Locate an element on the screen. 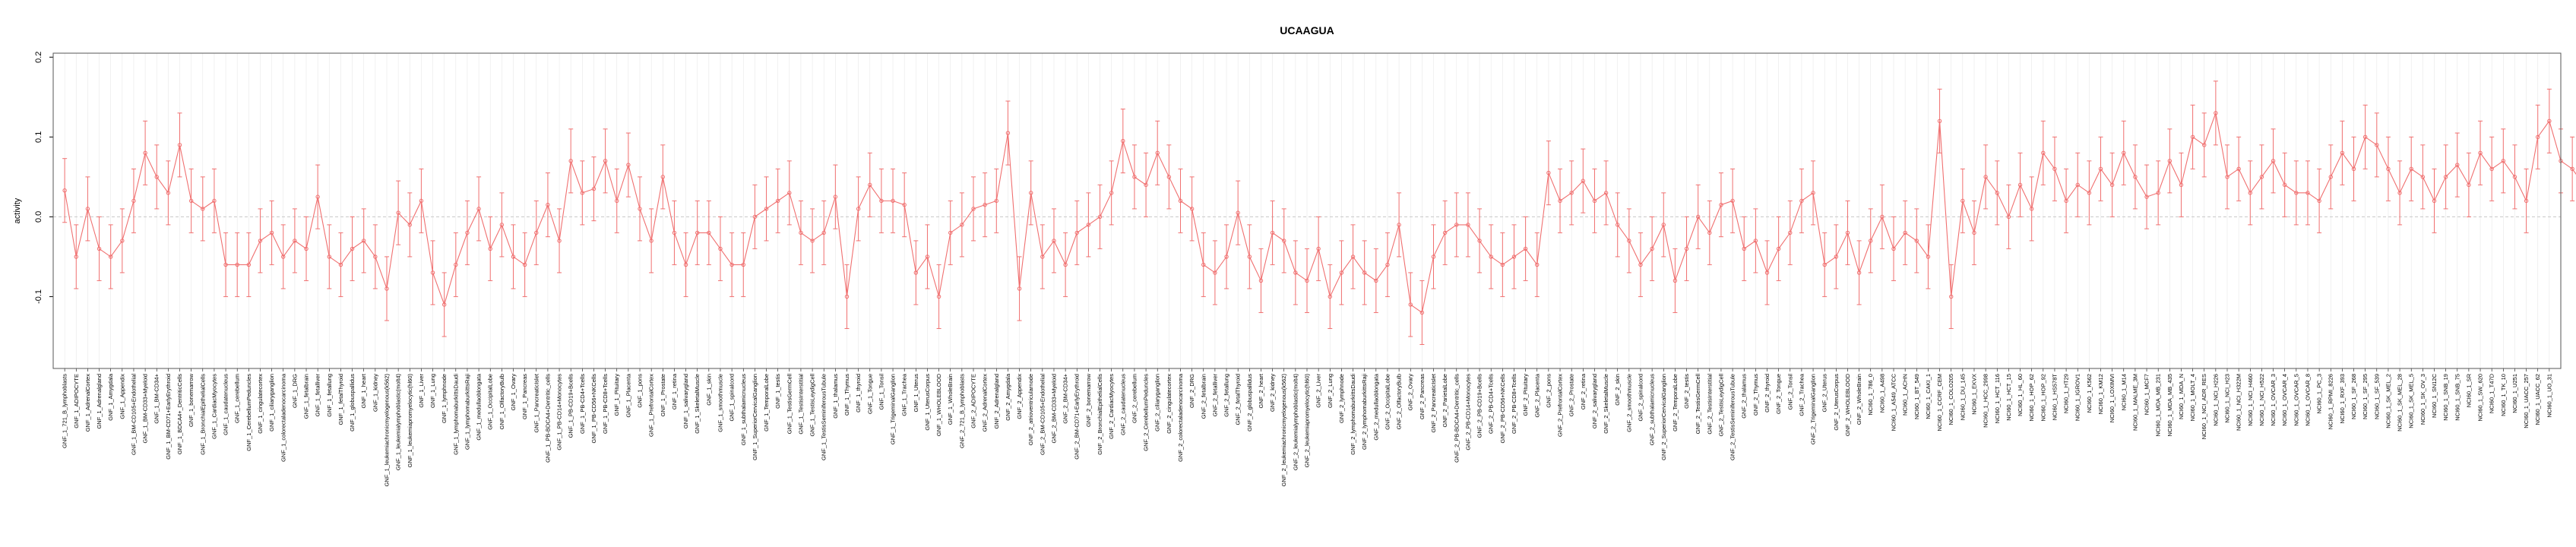 This screenshot has width=2576, height=547. x-tick-label: GNF_2_fetalbrain is located at coordinates (1203, 396).